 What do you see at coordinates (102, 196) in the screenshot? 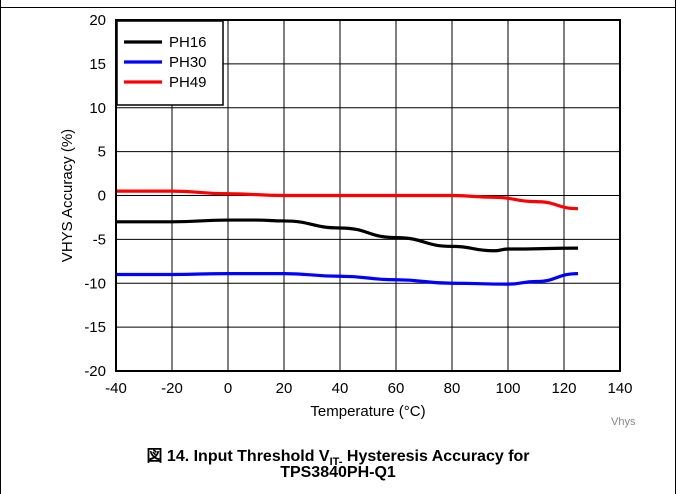
I see `y-tick-label: 0` at bounding box center [102, 196].